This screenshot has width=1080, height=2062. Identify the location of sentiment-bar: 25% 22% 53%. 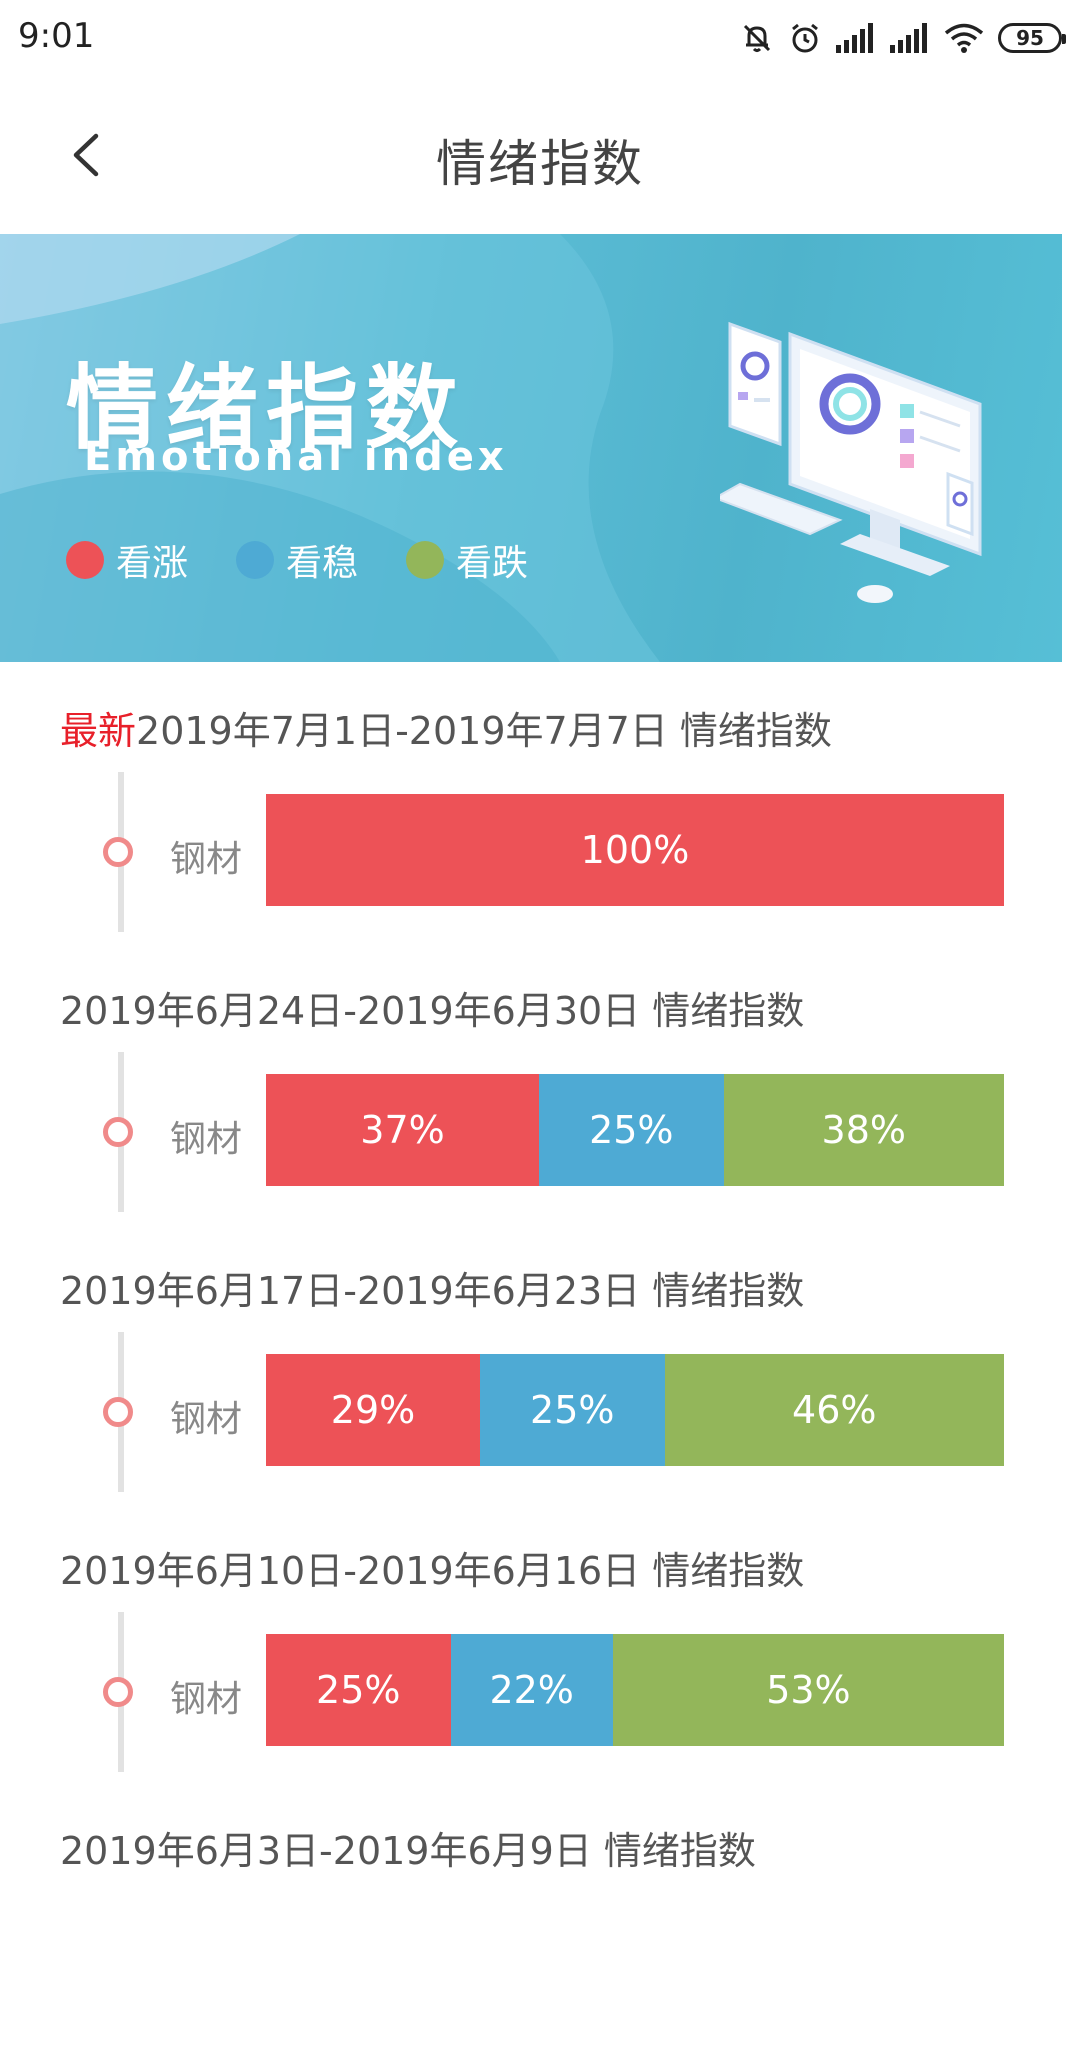
(635, 1690).